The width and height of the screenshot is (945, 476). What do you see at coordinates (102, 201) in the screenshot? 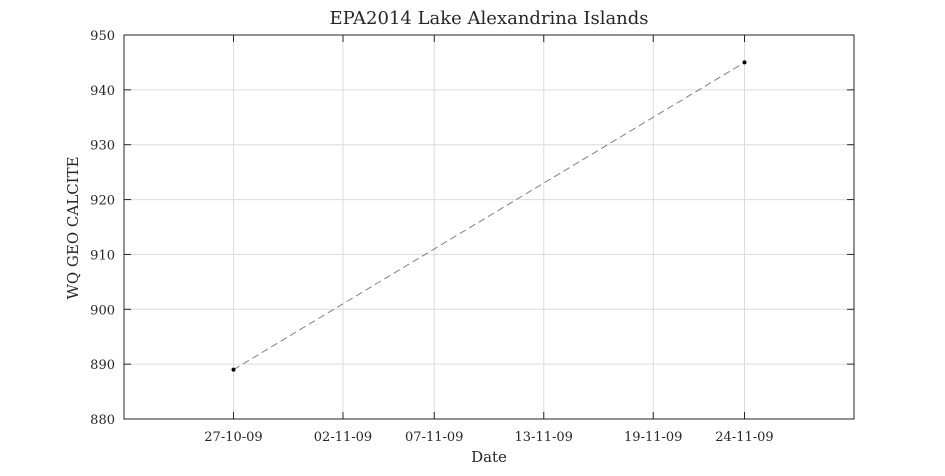
I see `y-tick-label: 920` at bounding box center [102, 201].